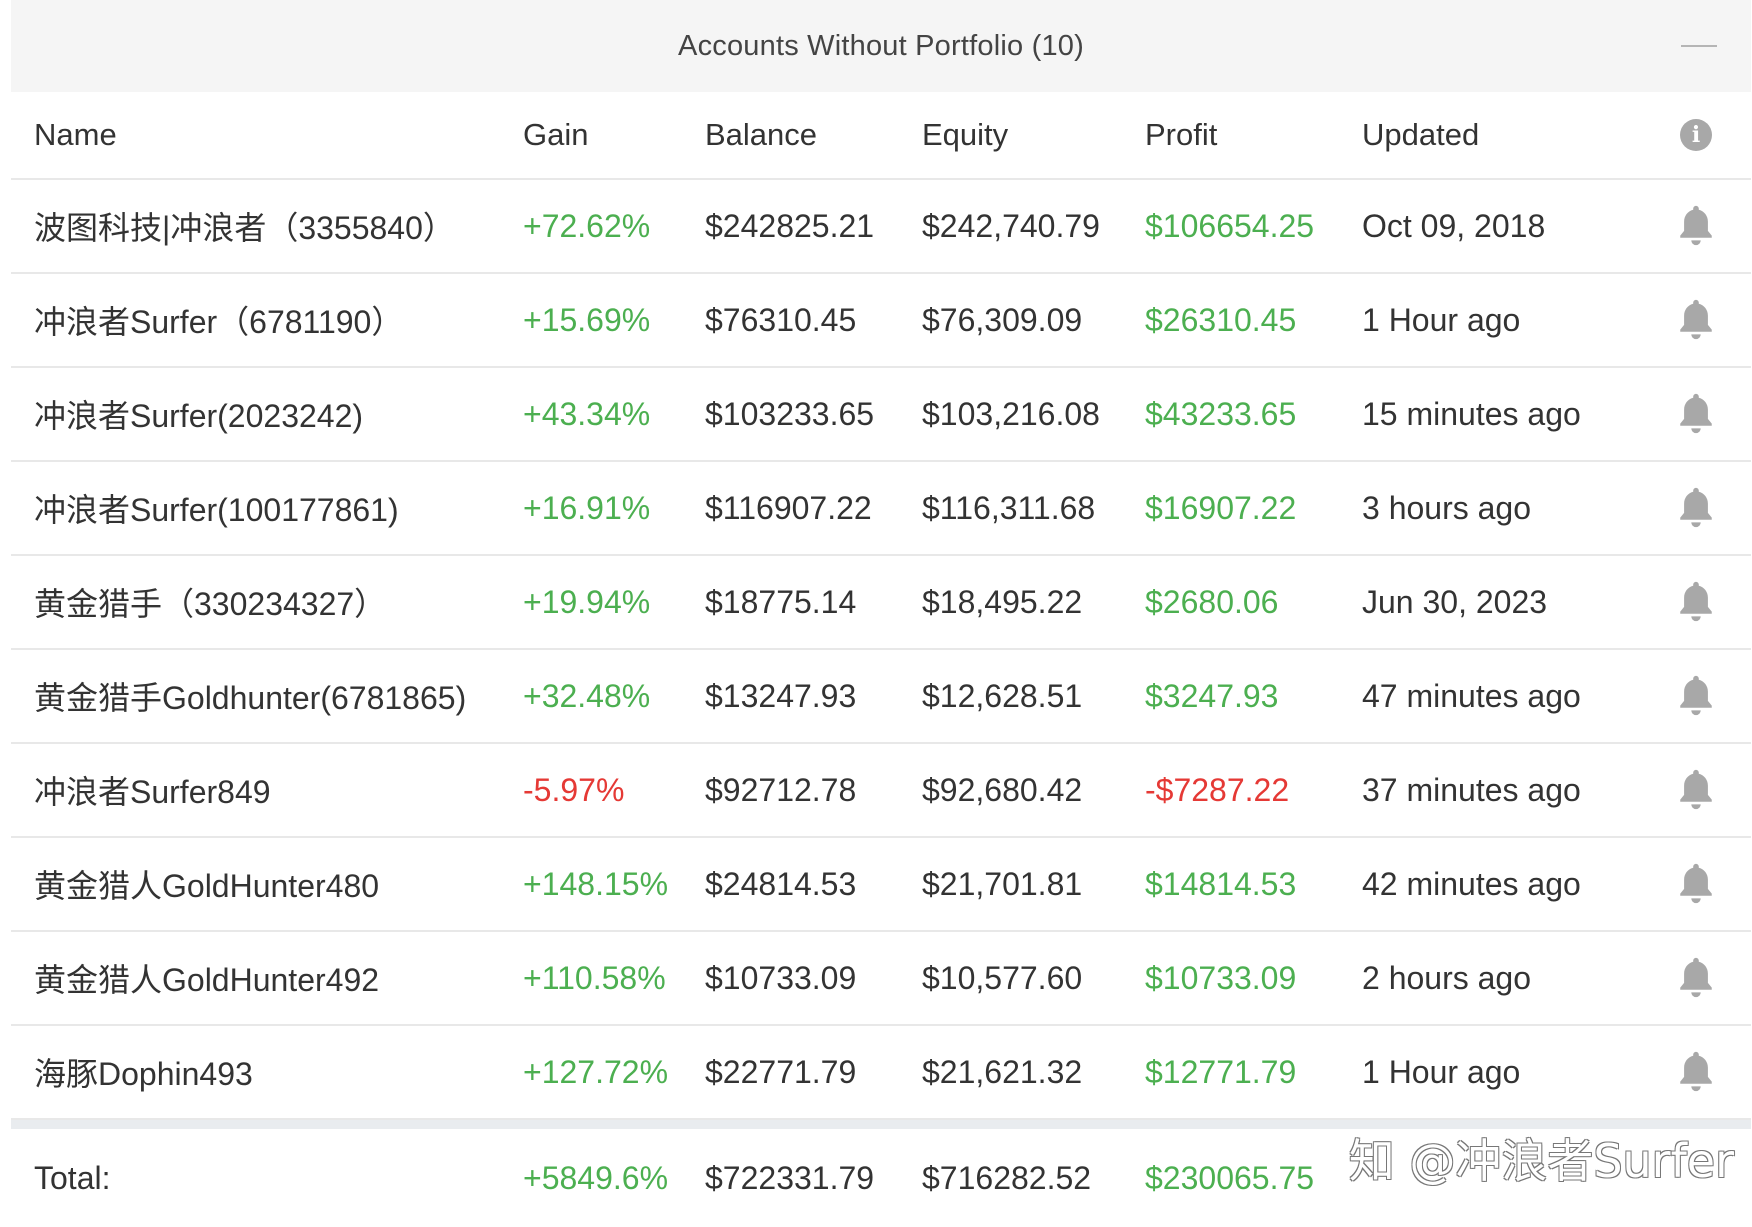 This screenshot has width=1752, height=1227. I want to click on column-header-gain: Gain, so click(556, 134).